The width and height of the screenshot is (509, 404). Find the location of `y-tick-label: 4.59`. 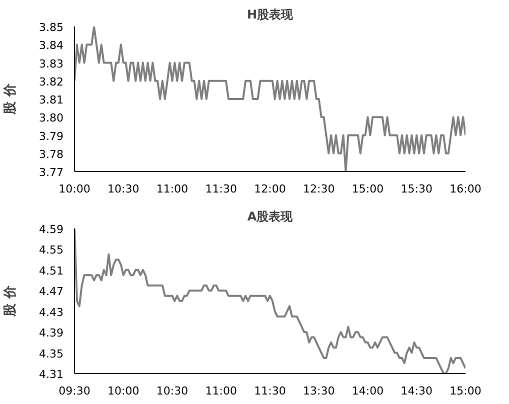

y-tick-label: 4.59 is located at coordinates (51, 229).